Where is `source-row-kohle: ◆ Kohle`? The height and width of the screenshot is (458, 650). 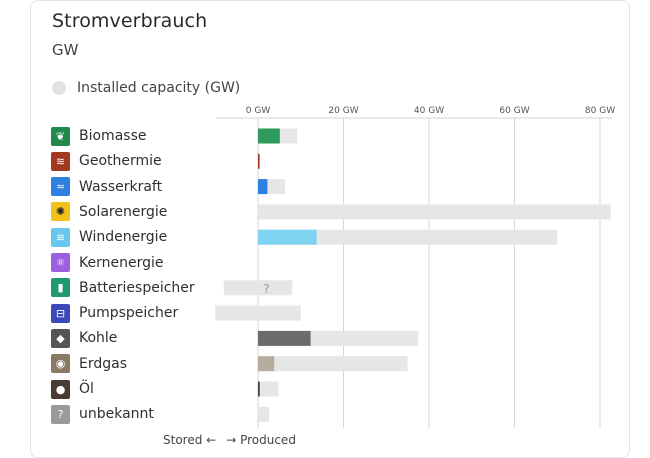
source-row-kohle: ◆ Kohle is located at coordinates (84, 338).